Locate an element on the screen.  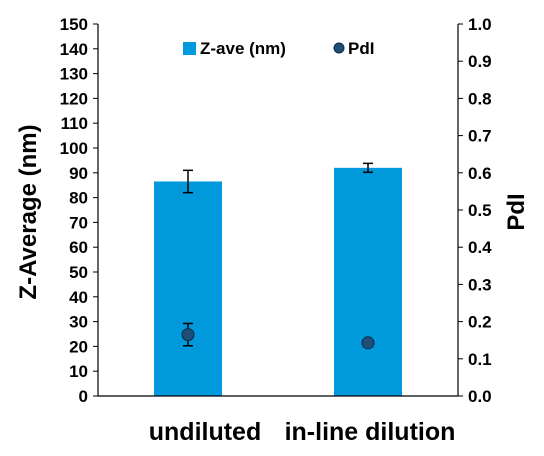
left-axis-ticks: 0 10 20 30 40 50 60 70 80 90 100 110 120 130 140 150 is located at coordinates (79, 210).